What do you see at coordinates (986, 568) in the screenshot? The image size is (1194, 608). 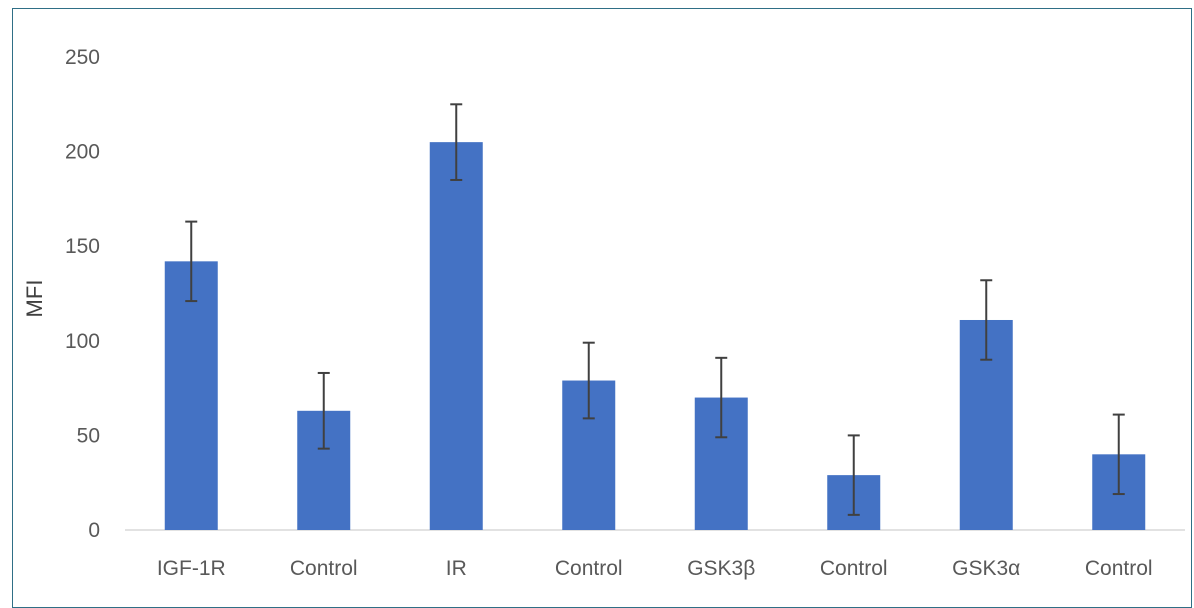 I see `x-tick-label: GSK3α` at bounding box center [986, 568].